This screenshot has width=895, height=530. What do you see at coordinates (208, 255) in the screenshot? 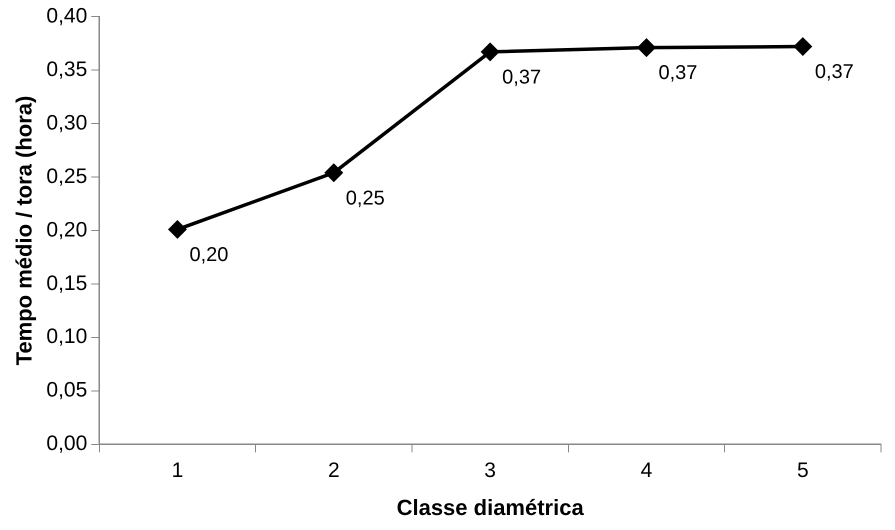
I see `data-label: 0,20` at bounding box center [208, 255].